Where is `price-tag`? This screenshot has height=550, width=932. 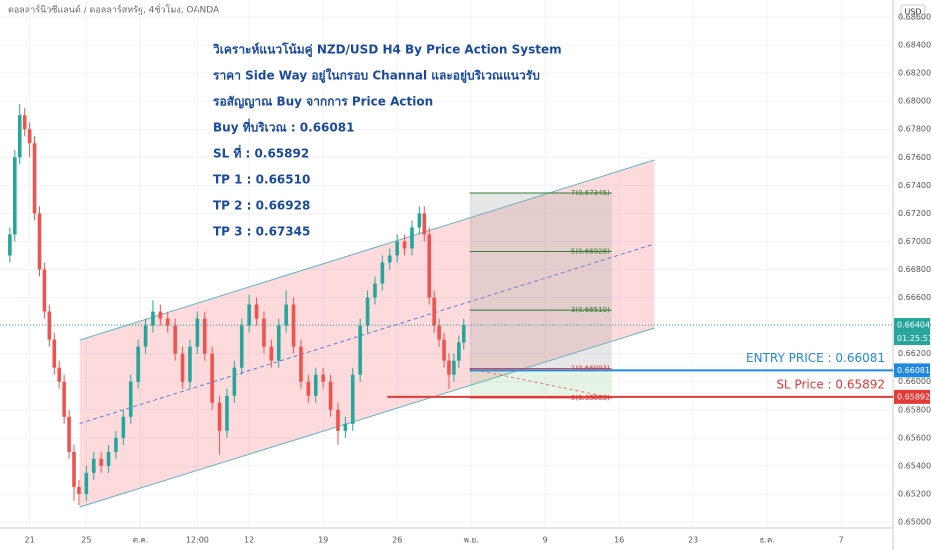
price-tag is located at coordinates (912, 370).